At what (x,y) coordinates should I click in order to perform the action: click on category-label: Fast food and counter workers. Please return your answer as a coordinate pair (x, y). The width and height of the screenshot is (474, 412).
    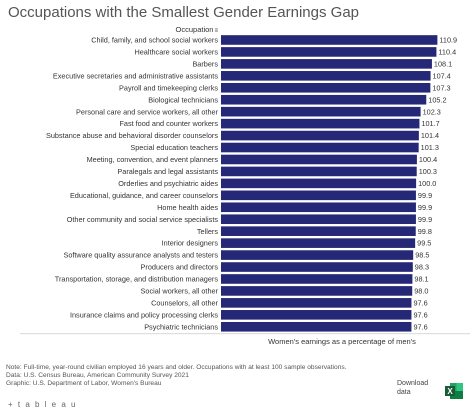
    Looking at the image, I should click on (168, 123).